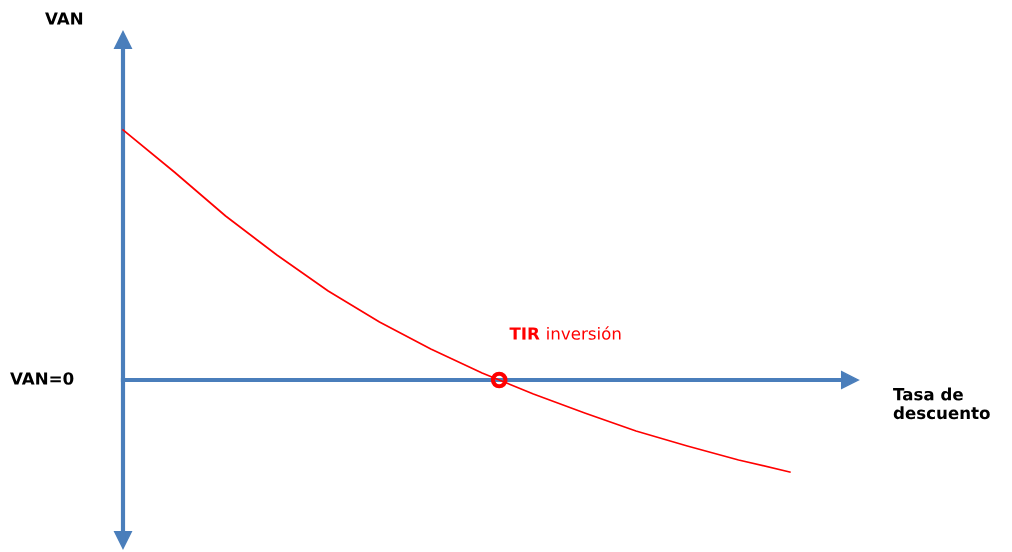 The image size is (1012, 552). Describe the element at coordinates (565, 333) in the screenshot. I see `annotation: TIR inversión` at that location.